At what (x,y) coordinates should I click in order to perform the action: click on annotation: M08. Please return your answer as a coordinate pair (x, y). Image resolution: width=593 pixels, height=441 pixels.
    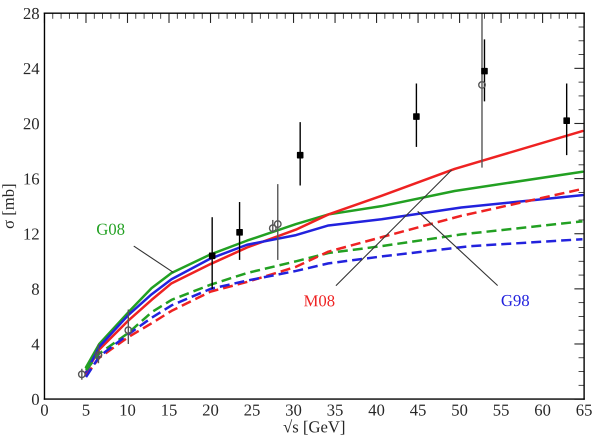
    Looking at the image, I should click on (319, 300).